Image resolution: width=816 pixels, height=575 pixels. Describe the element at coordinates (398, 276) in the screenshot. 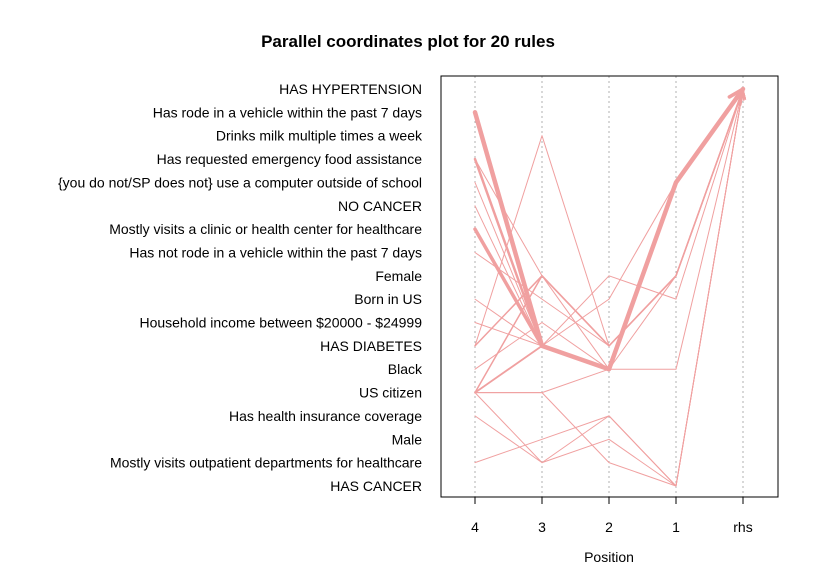

I see `y-label-8: Female` at that location.